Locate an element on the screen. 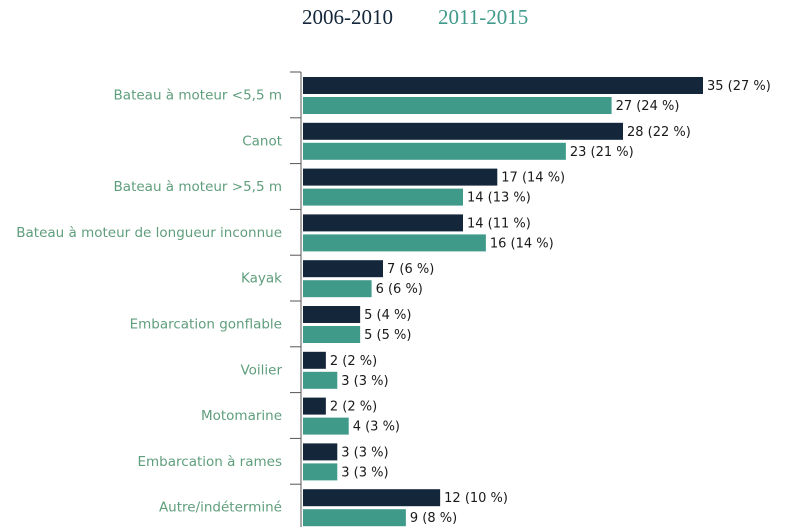  value-label: 12 (10 %) is located at coordinates (476, 498).